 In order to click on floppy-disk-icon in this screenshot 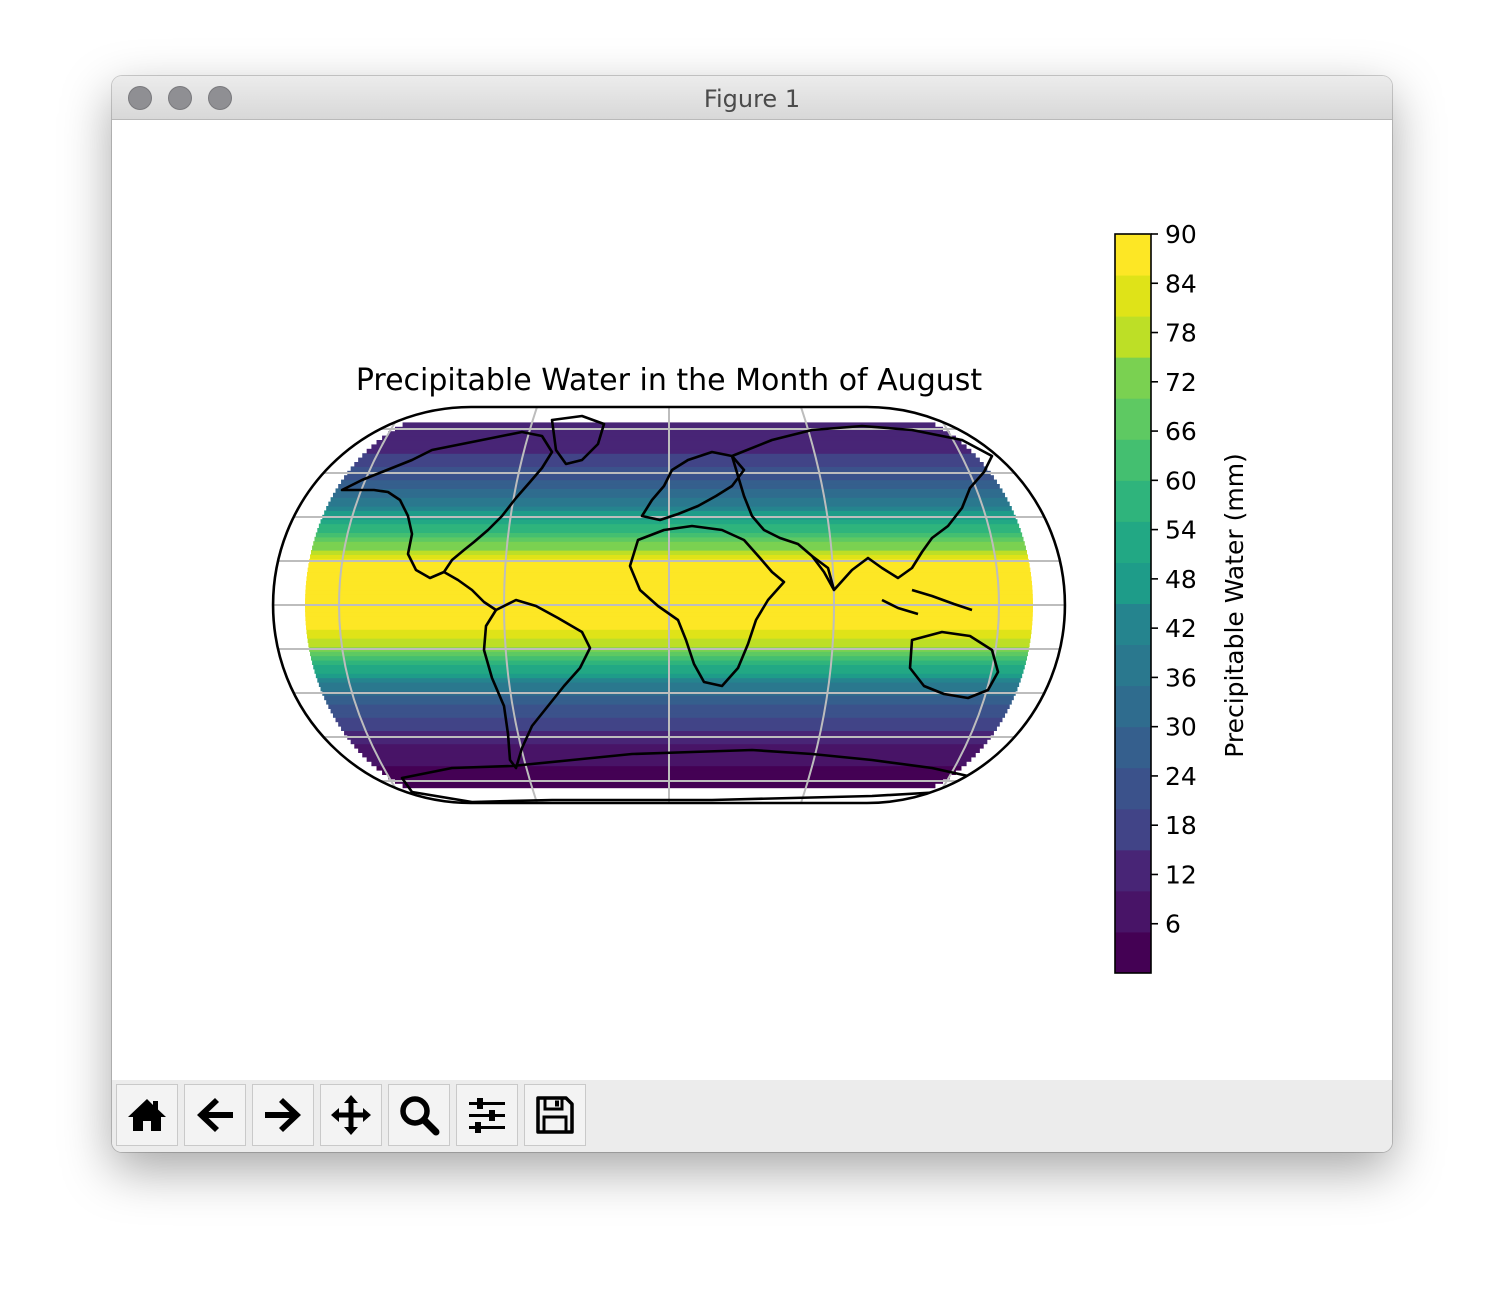, I will do `click(555, 1115)`.